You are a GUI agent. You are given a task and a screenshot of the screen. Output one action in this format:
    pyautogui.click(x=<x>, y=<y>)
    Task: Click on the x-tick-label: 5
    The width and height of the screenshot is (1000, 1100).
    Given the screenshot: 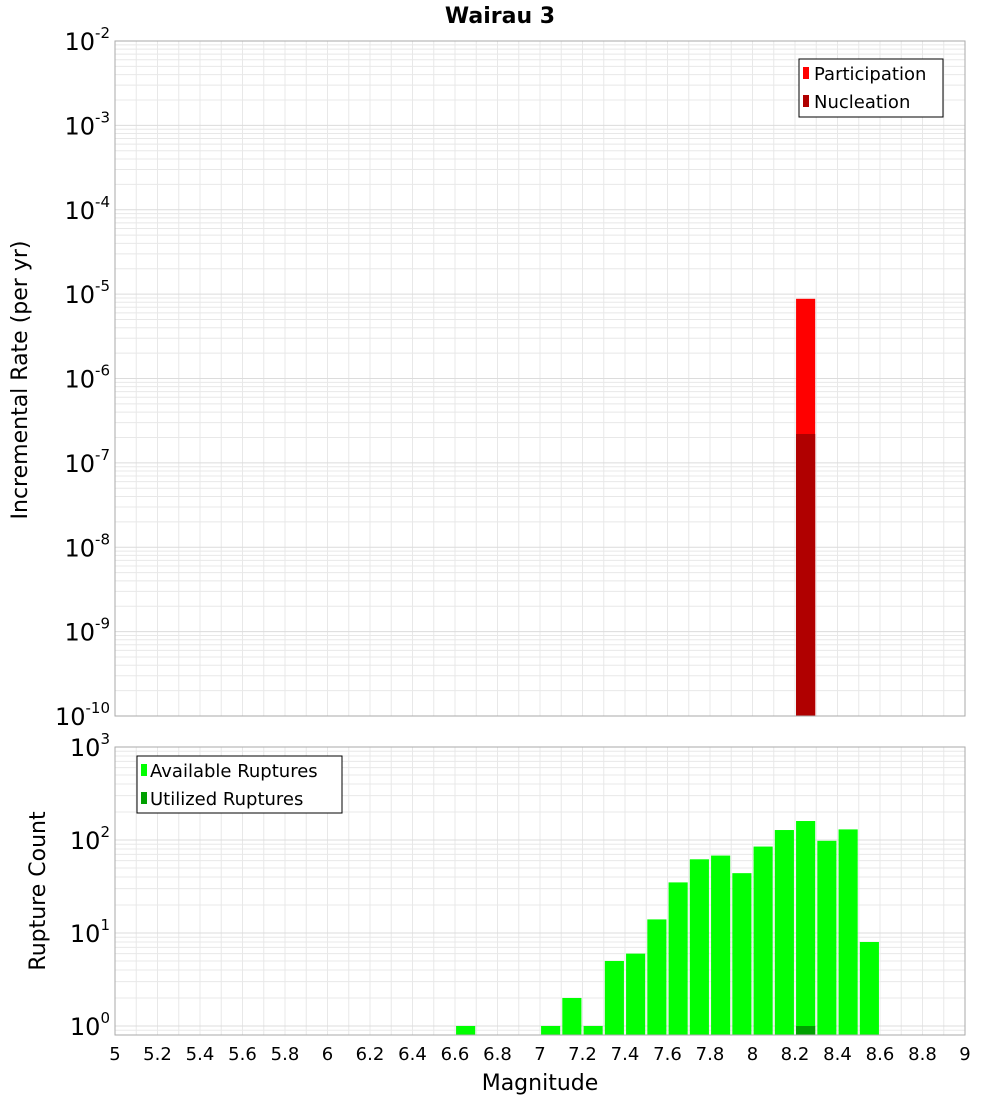 What is the action you would take?
    pyautogui.click(x=114, y=1054)
    